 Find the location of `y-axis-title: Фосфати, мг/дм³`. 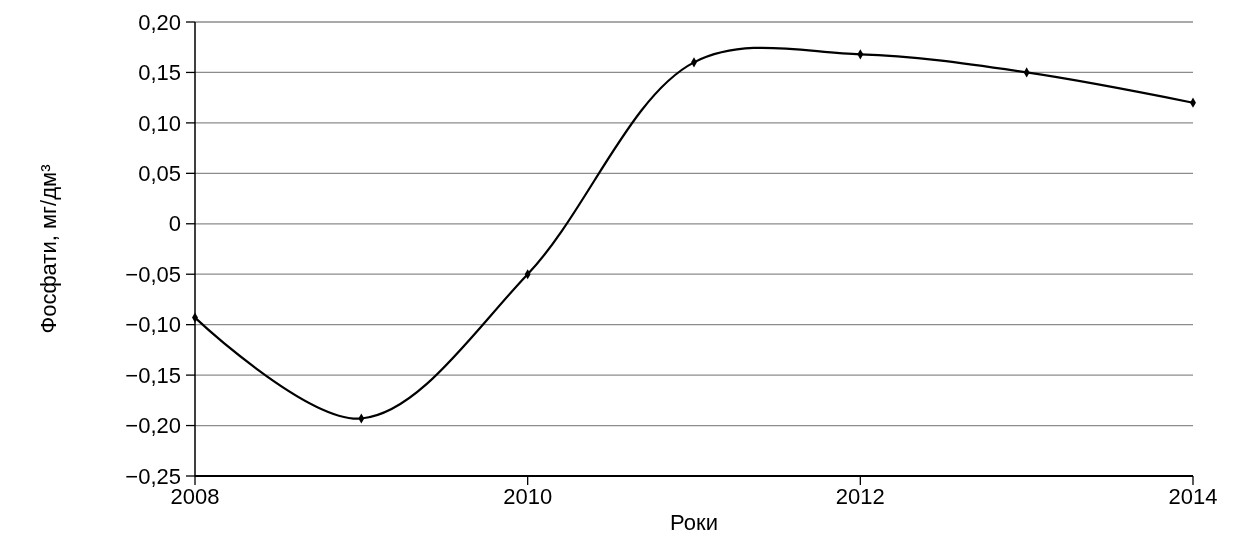

y-axis-title: Фосфати, мг/дм³ is located at coordinates (48, 249).